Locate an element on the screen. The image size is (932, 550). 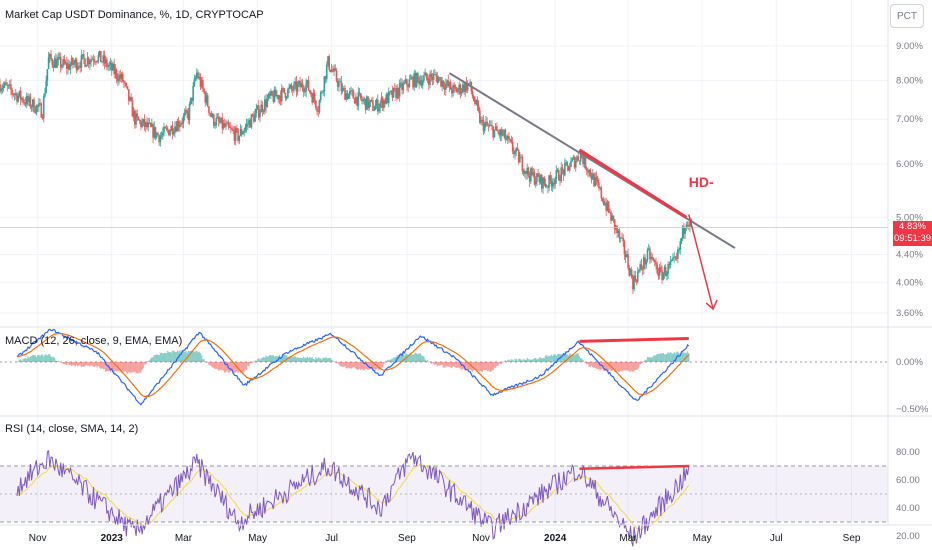
trendline is located at coordinates (592, 160).